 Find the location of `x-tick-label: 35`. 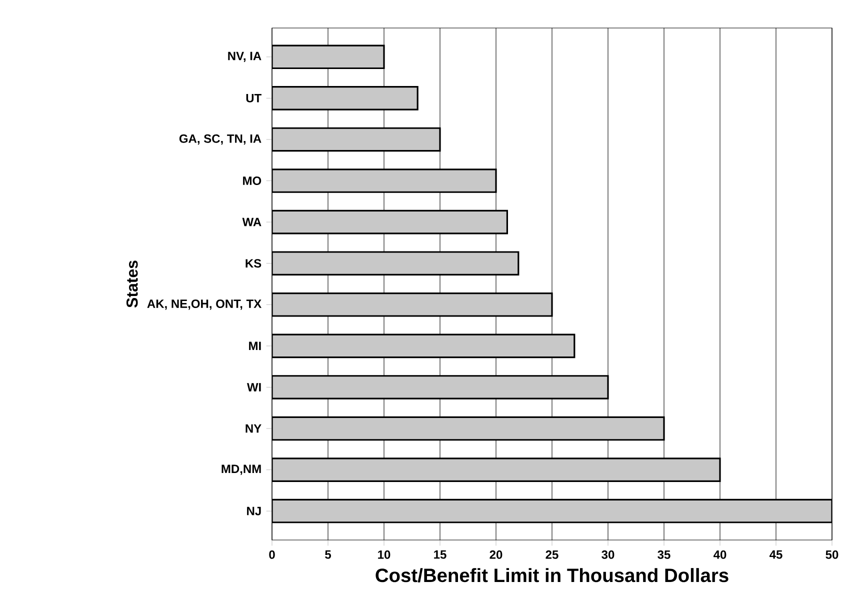

x-tick-label: 35 is located at coordinates (664, 554).